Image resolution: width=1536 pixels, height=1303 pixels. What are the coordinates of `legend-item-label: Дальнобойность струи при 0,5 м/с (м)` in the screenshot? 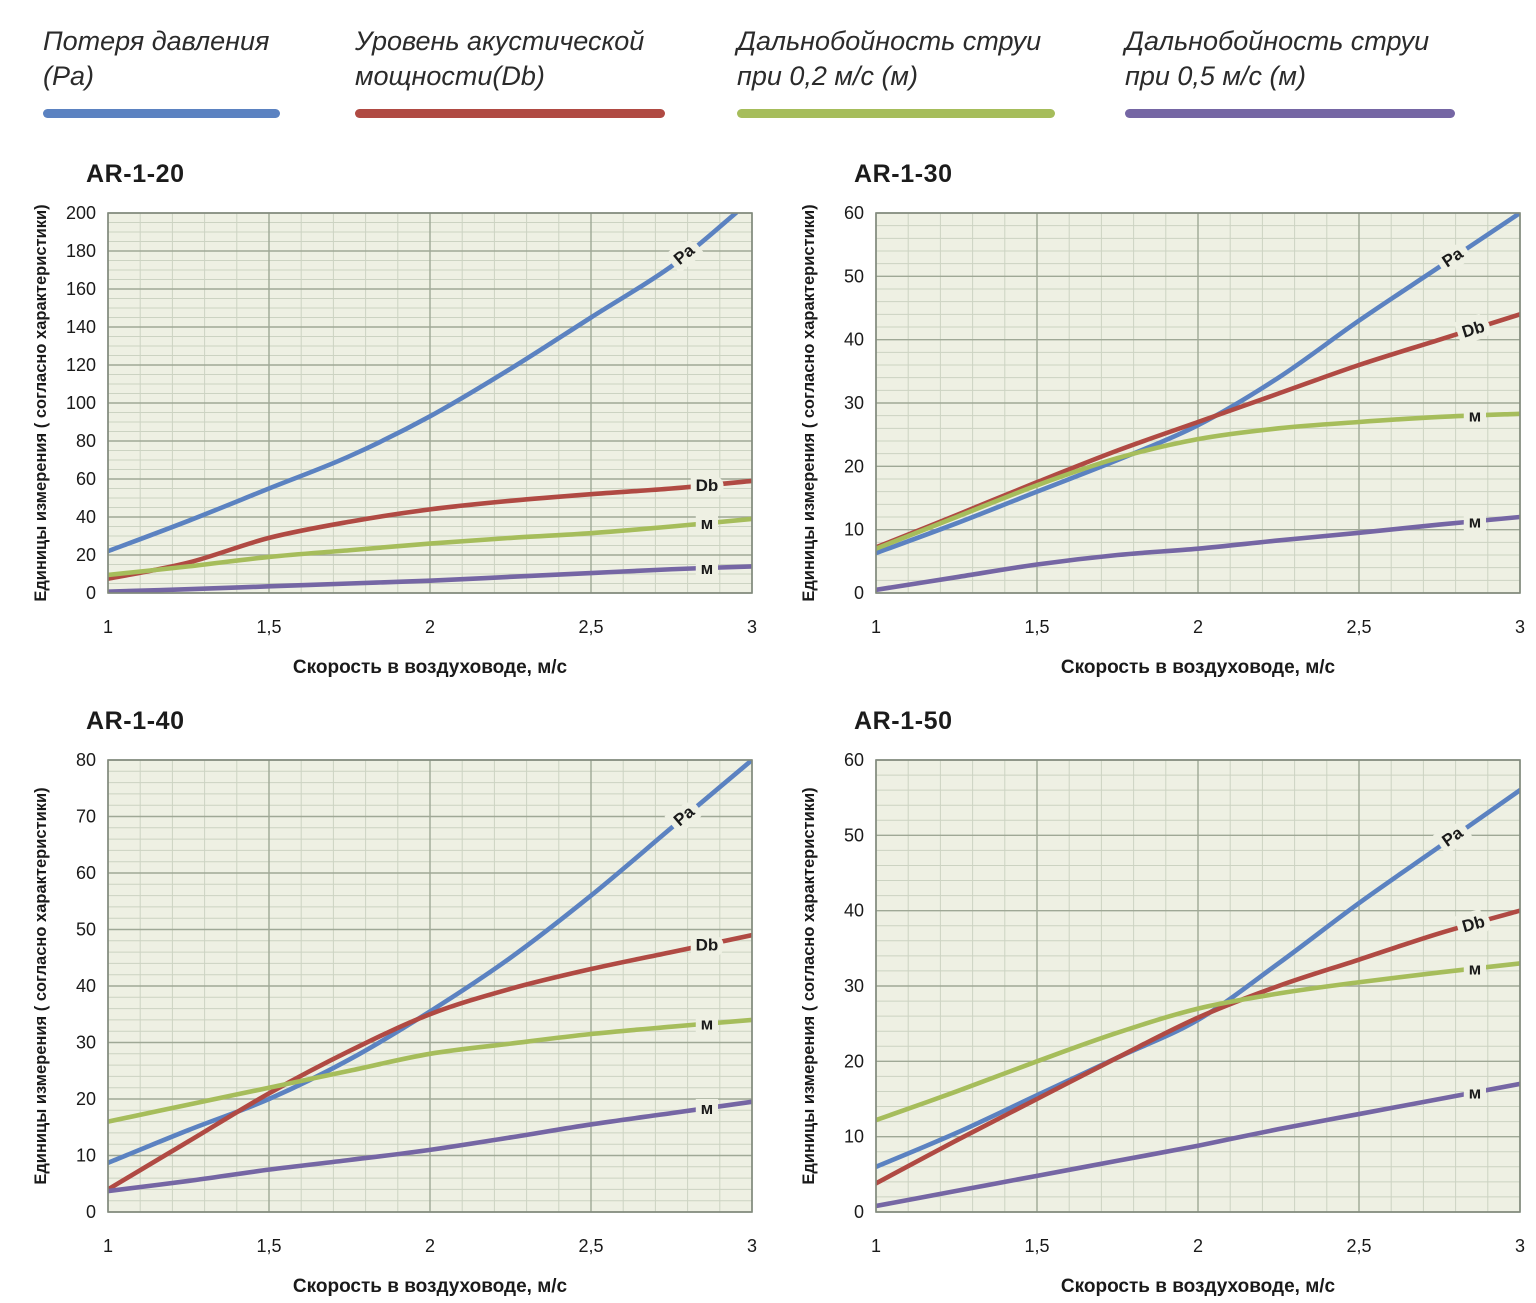 It's located at (1277, 59).